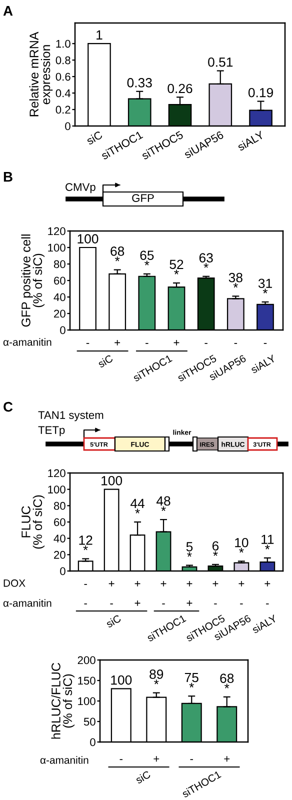  What do you see at coordinates (15, 583) in the screenshot?
I see `text: DOX` at bounding box center [15, 583].